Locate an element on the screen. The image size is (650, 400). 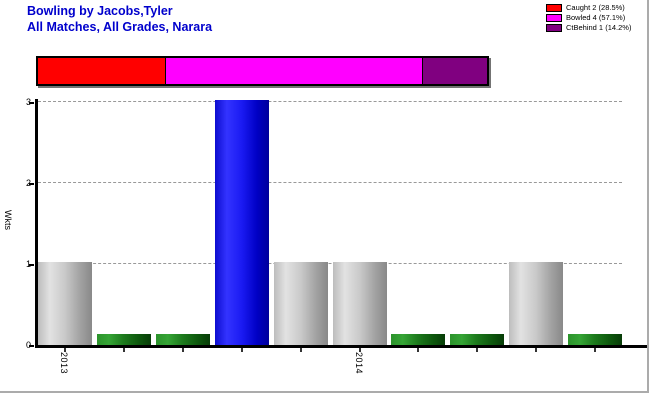
chart-subtitle: All Matches, All Grades, Narara is located at coordinates (120, 27).